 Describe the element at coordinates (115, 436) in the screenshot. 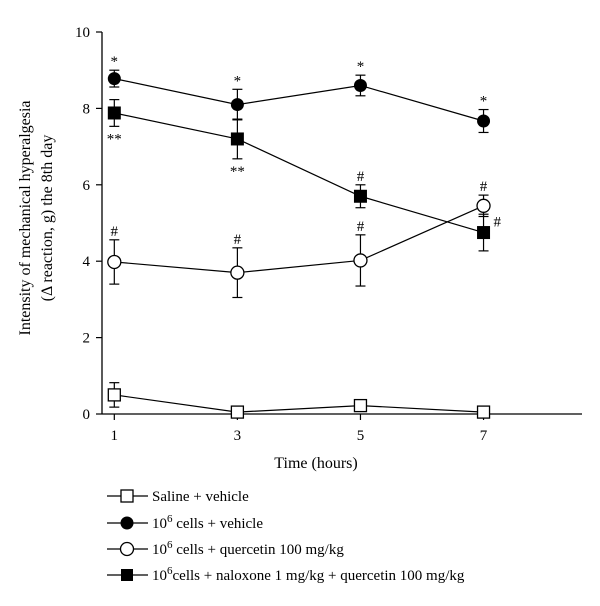

I see `x-tick-label: 1` at that location.